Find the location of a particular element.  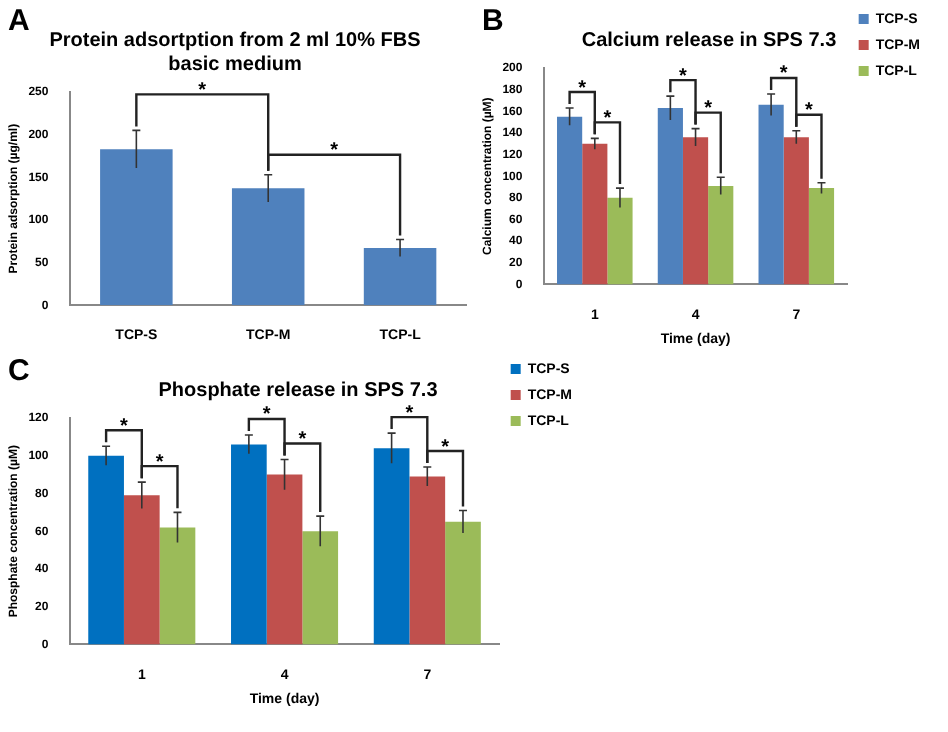

chart-title: Protein adsortption from 2 ml 10% FBS basic medium is located at coordinates (235, 52).